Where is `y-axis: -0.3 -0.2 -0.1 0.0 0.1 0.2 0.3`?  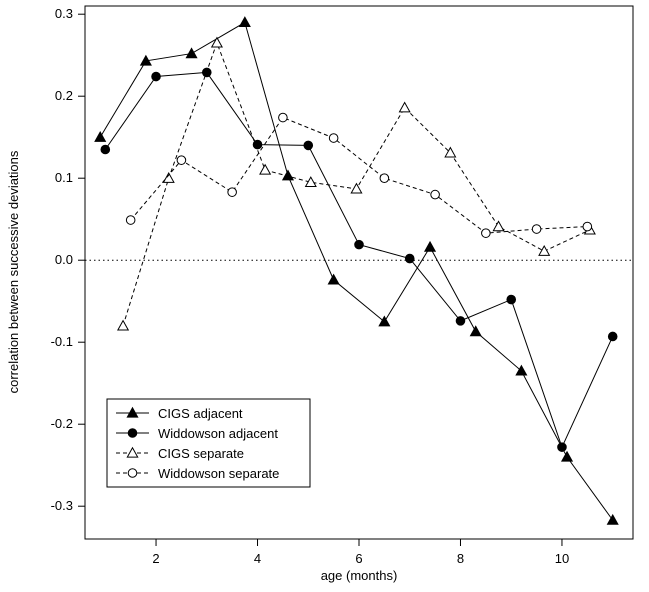
y-axis: -0.3 -0.2 -0.1 0.0 0.1 0.2 0.3 is located at coordinates (68, 259).